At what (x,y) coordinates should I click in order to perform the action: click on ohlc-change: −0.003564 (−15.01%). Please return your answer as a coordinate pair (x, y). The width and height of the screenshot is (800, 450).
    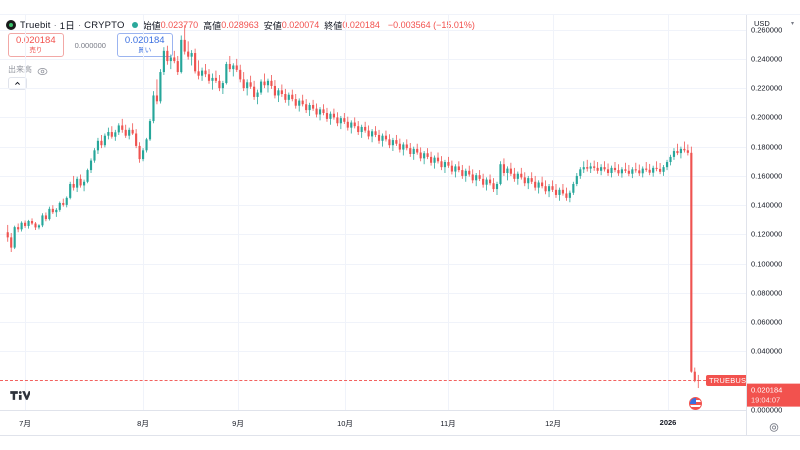
    Looking at the image, I should click on (431, 25).